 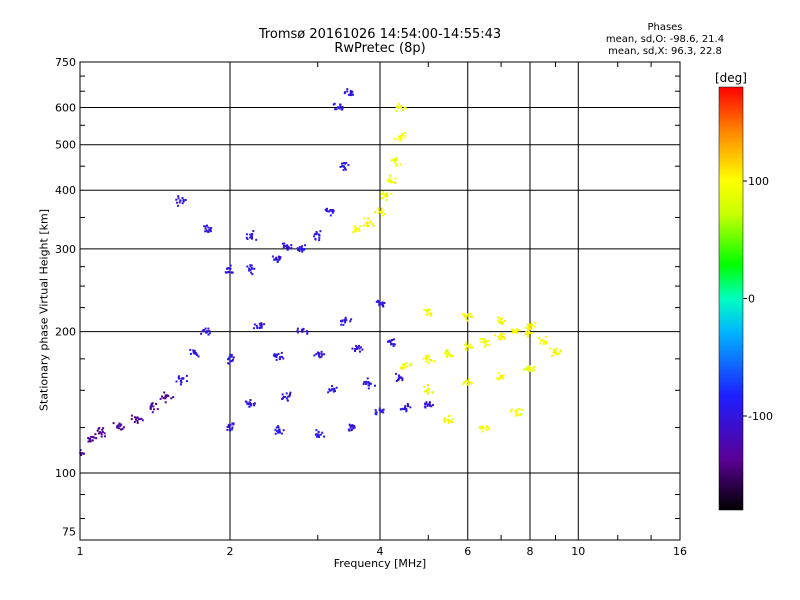 What do you see at coordinates (665, 27) in the screenshot?
I see `phase-heading: Phases` at bounding box center [665, 27].